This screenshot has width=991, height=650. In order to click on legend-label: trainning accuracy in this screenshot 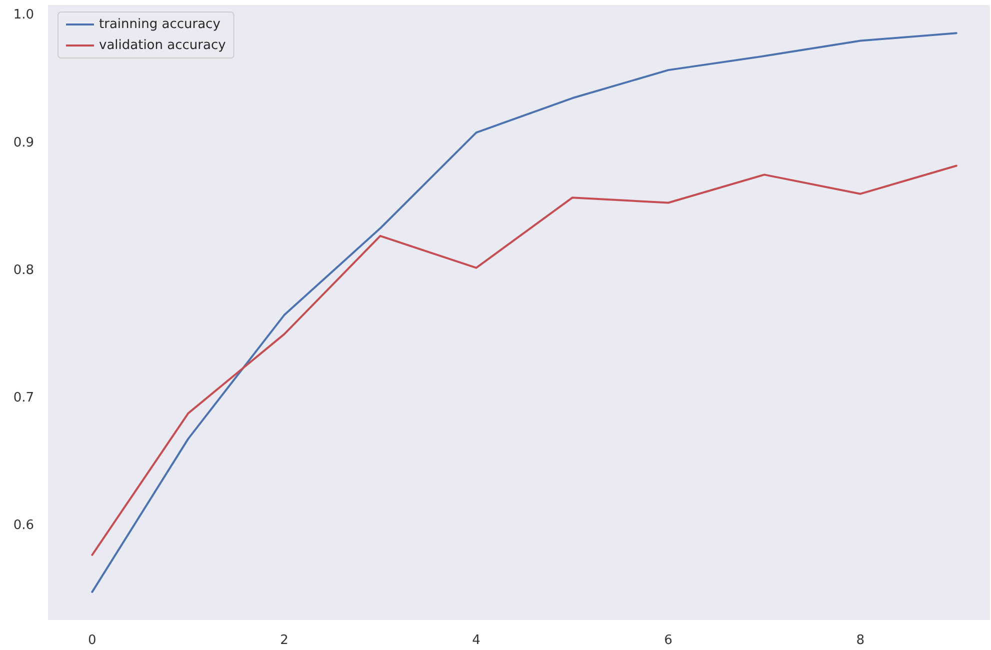, I will do `click(160, 24)`.